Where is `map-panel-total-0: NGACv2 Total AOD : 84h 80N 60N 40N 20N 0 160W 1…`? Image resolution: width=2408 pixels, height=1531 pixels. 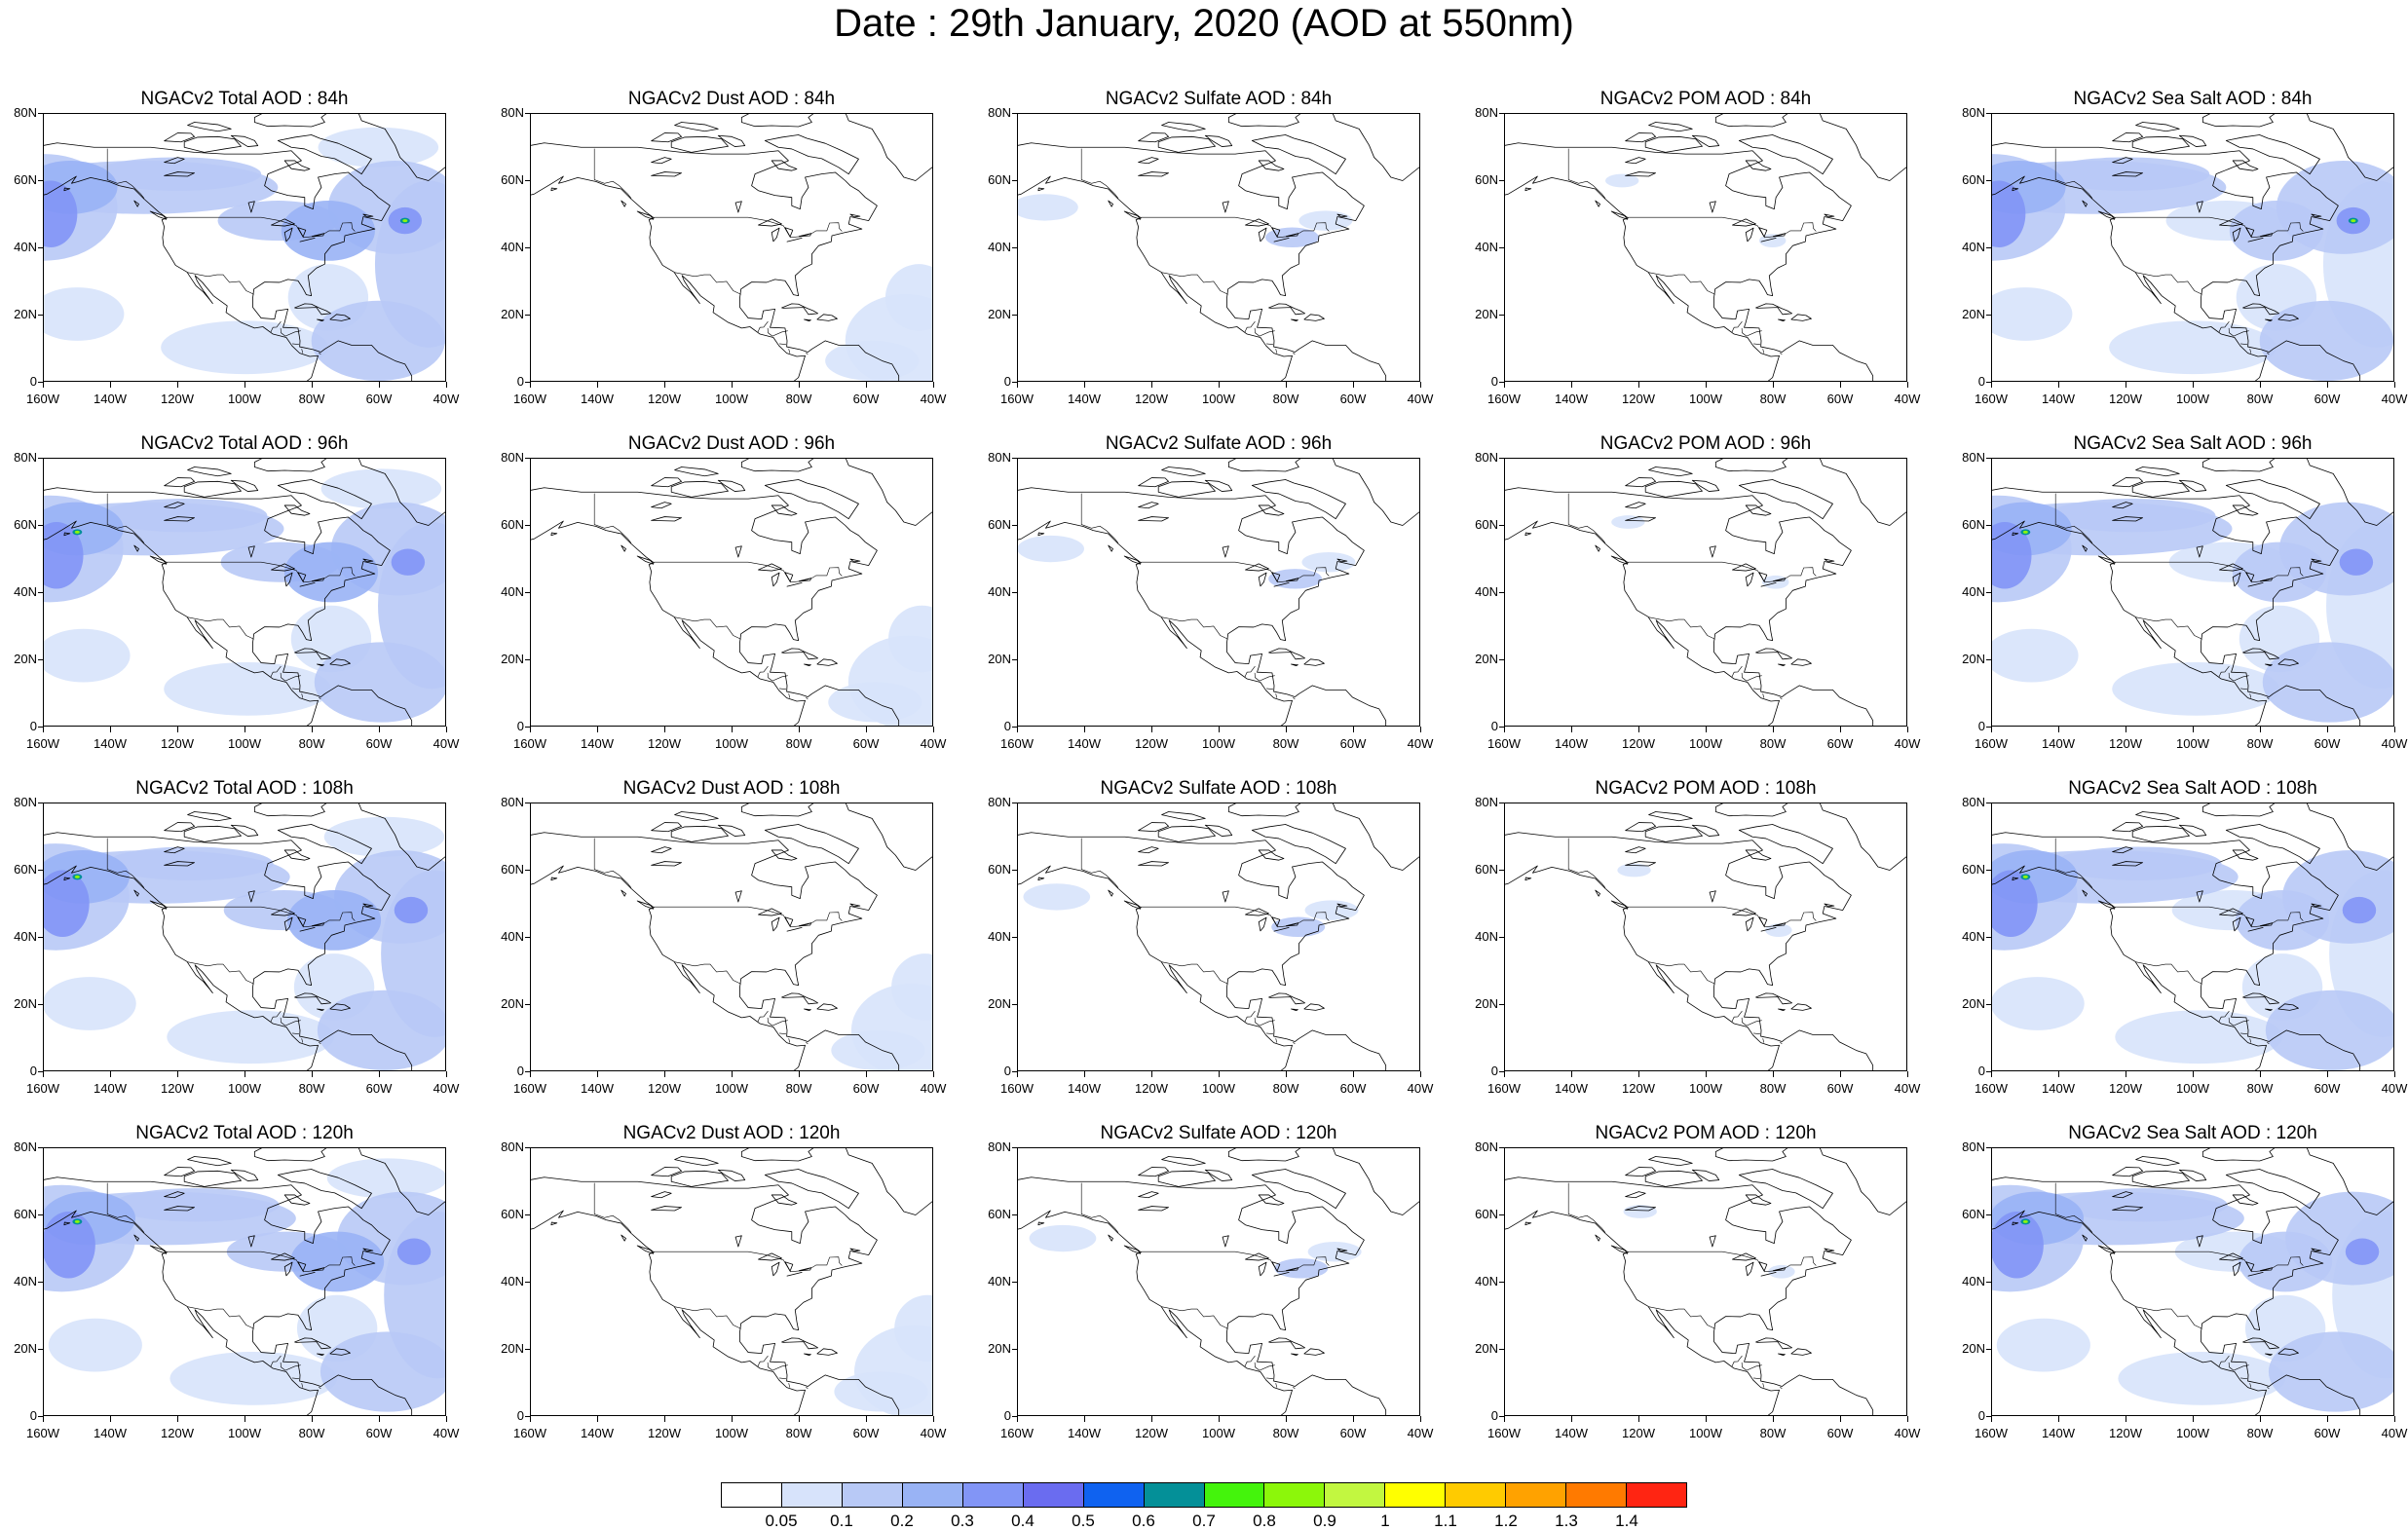
map-panel-total-0: NGACv2 Total AOD : 84h 80N 60N 40N 20N 0 160W 1… is located at coordinates (243, 258).